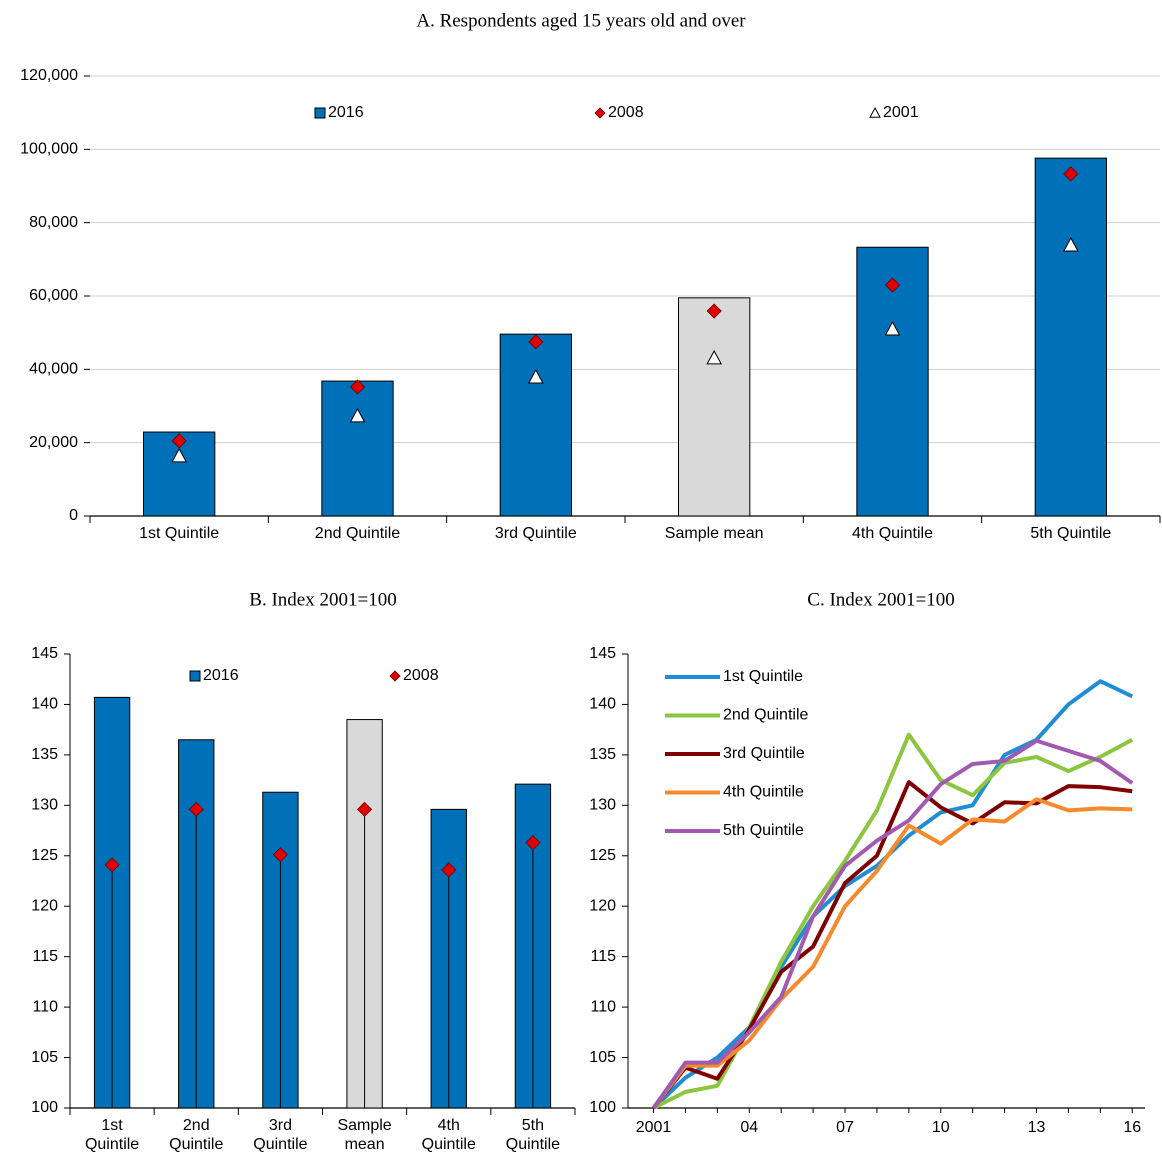  Describe the element at coordinates (880, 599) in the screenshot. I see `chart-title: C. Index 2001=100` at that location.